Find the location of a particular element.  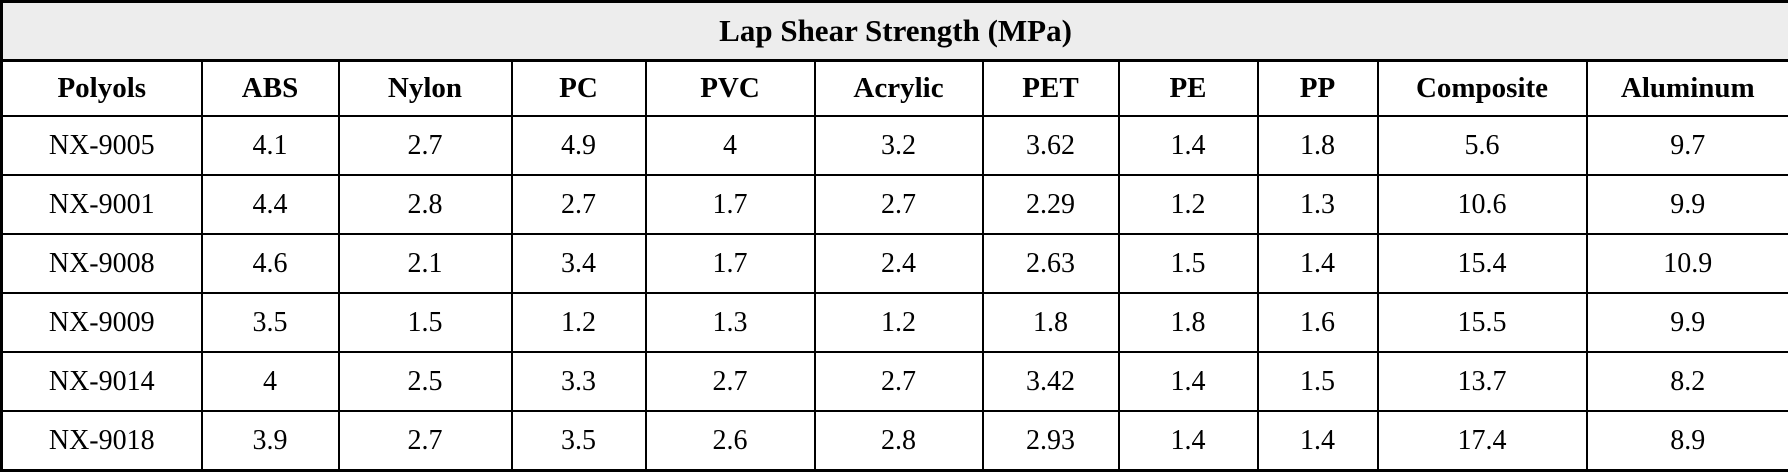

table-cell: 4.6 is located at coordinates (270, 263).